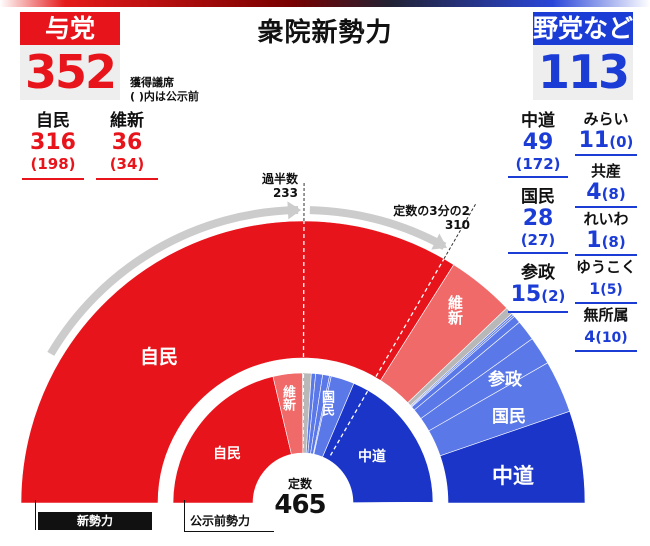 The width and height of the screenshot is (650, 546). Describe the element at coordinates (455, 310) in the screenshot. I see `label-outer-ishin: 維新` at that location.